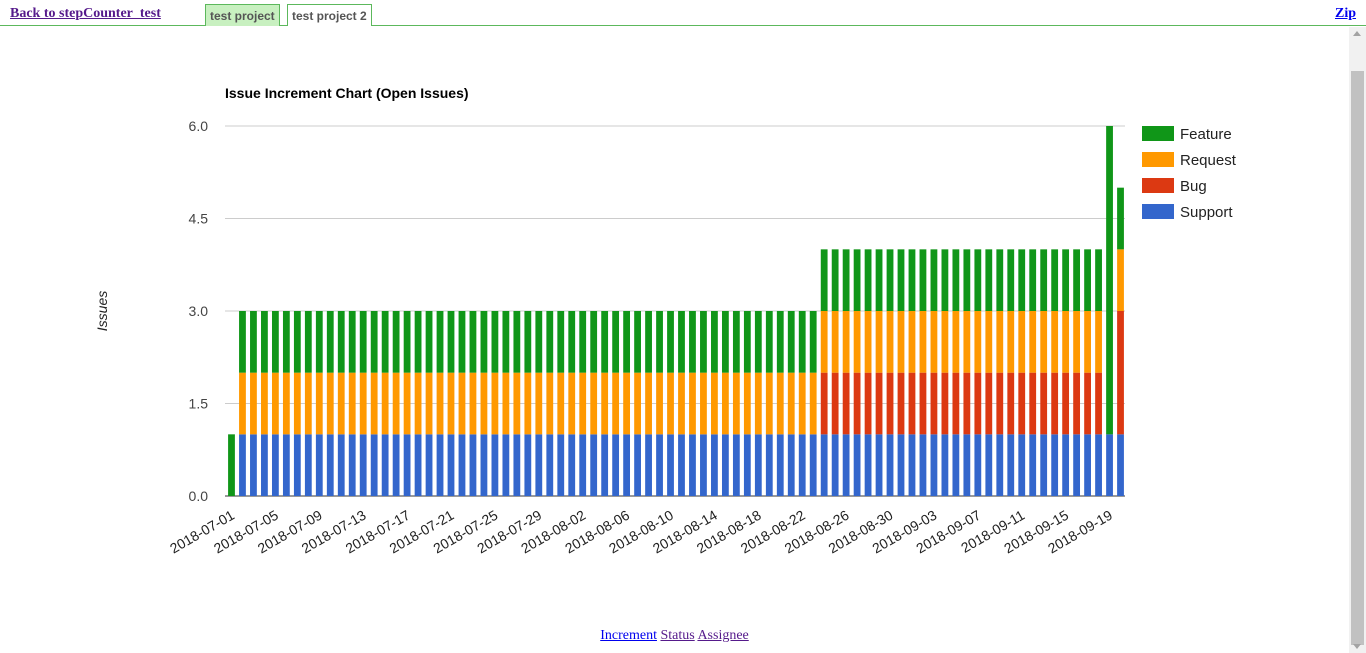 The height and width of the screenshot is (653, 1366). I want to click on y-tick-label: 3.0, so click(199, 311).